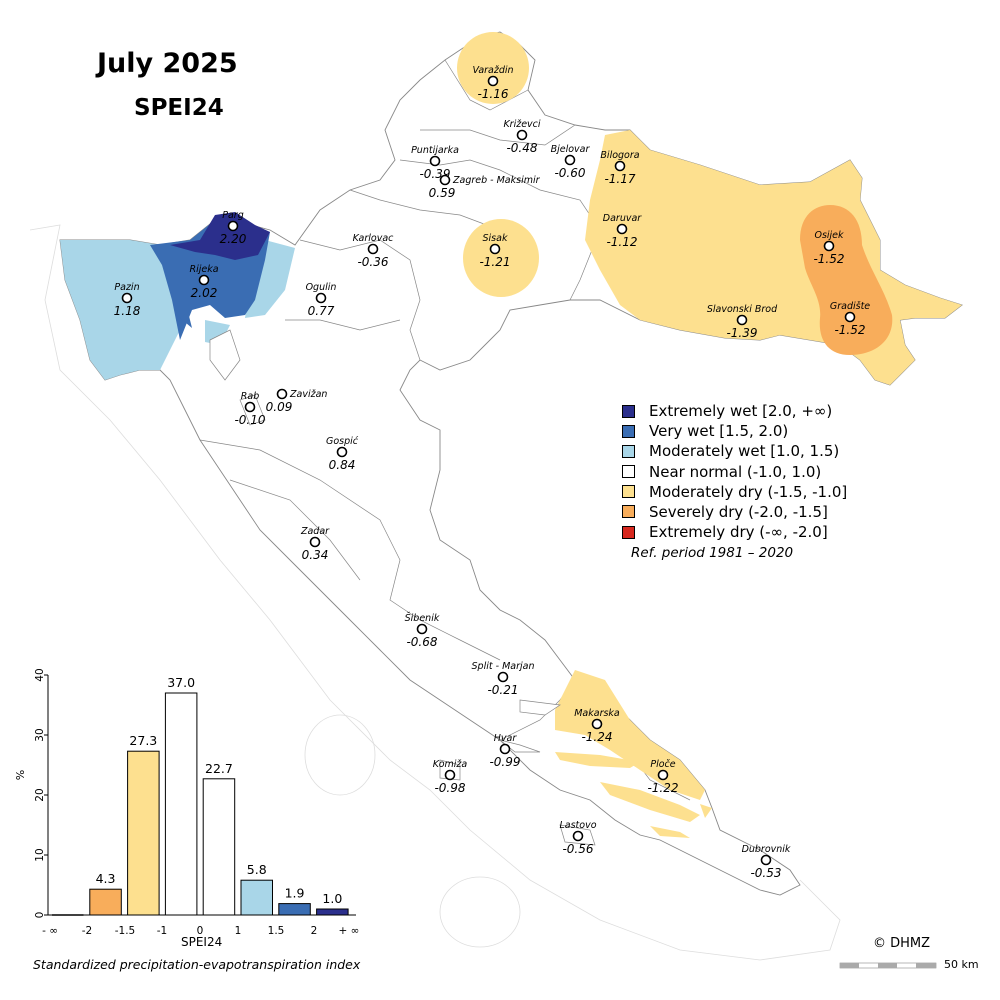 This screenshot has width=1000, height=1000. What do you see at coordinates (342, 465) in the screenshot?
I see `station-value: 0.84` at bounding box center [342, 465].